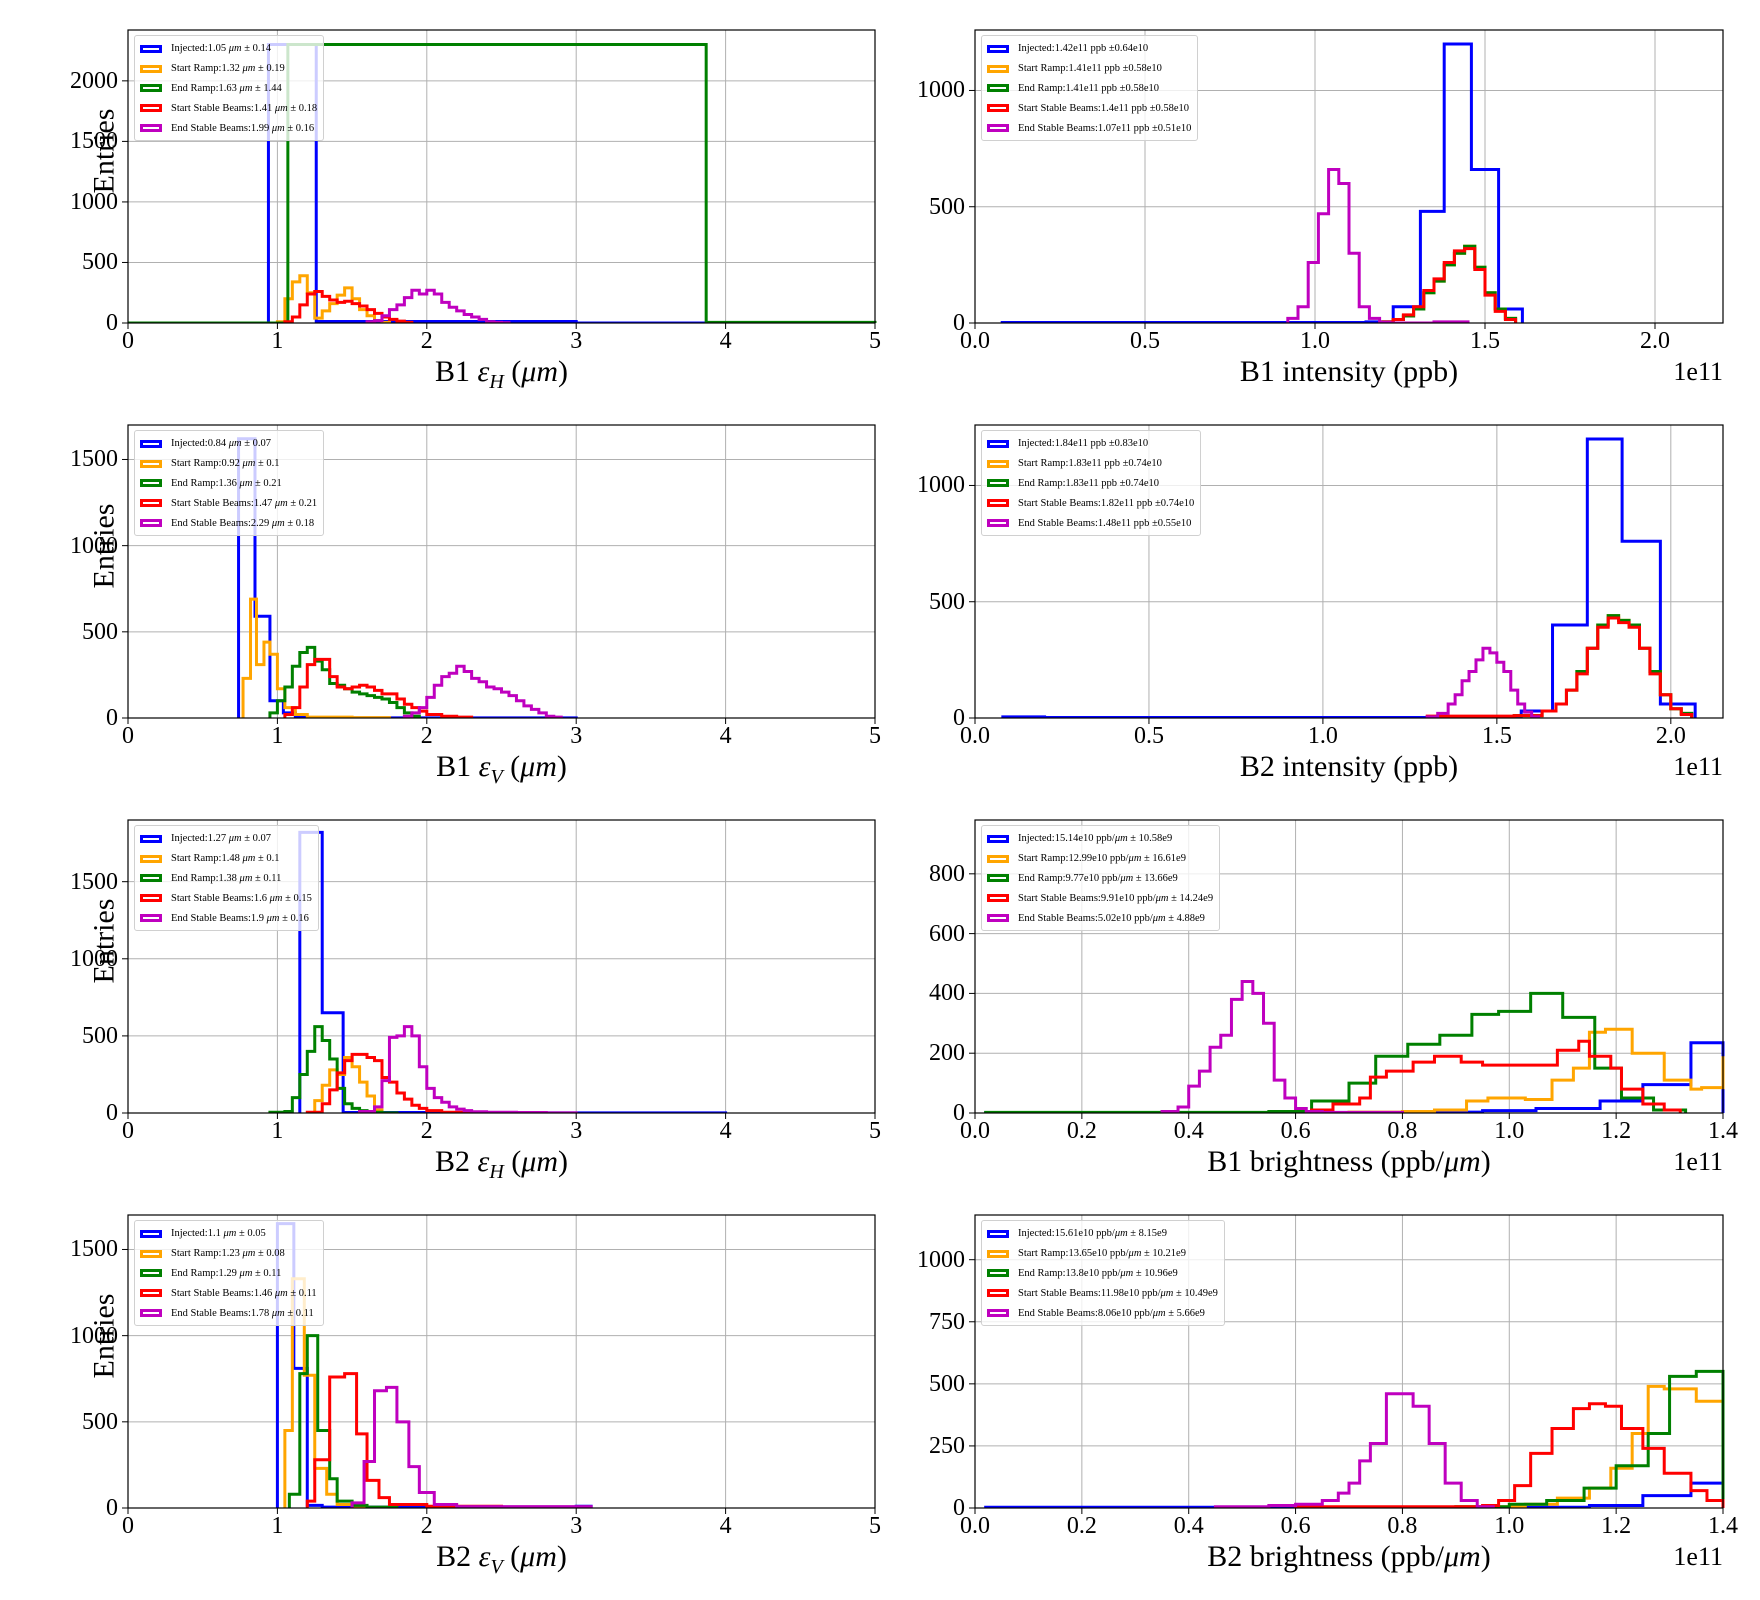  What do you see at coordinates (1098, 878) in the screenshot?
I see `legend-label: End Ramp:9.77e10 ppb/μm ± 13.66e9` at bounding box center [1098, 878].